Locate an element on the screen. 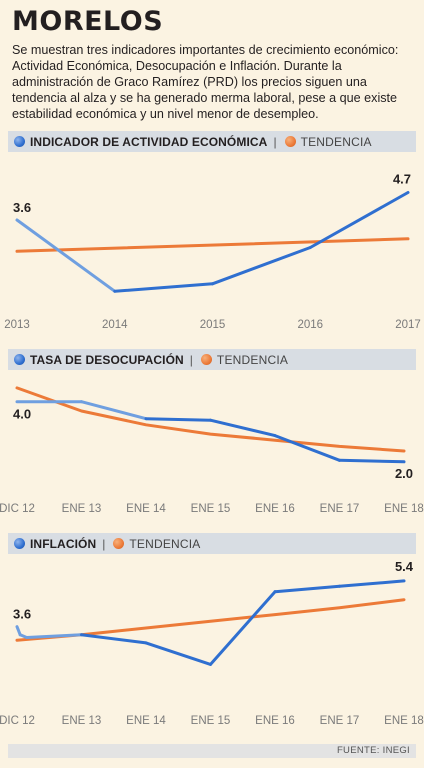 This screenshot has height=768, width=424. panel-header-desocupacion: TASA DE DESOCUPACIÓN | TENDENCIA is located at coordinates (212, 359).